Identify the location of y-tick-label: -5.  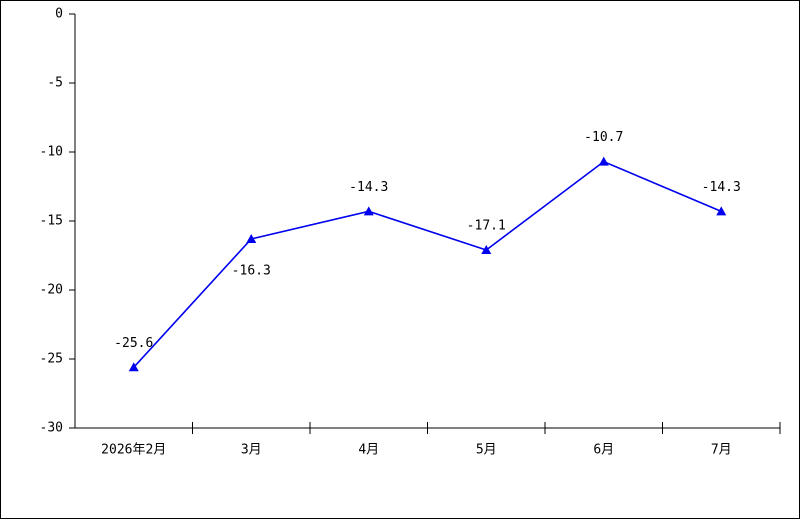
(55, 83).